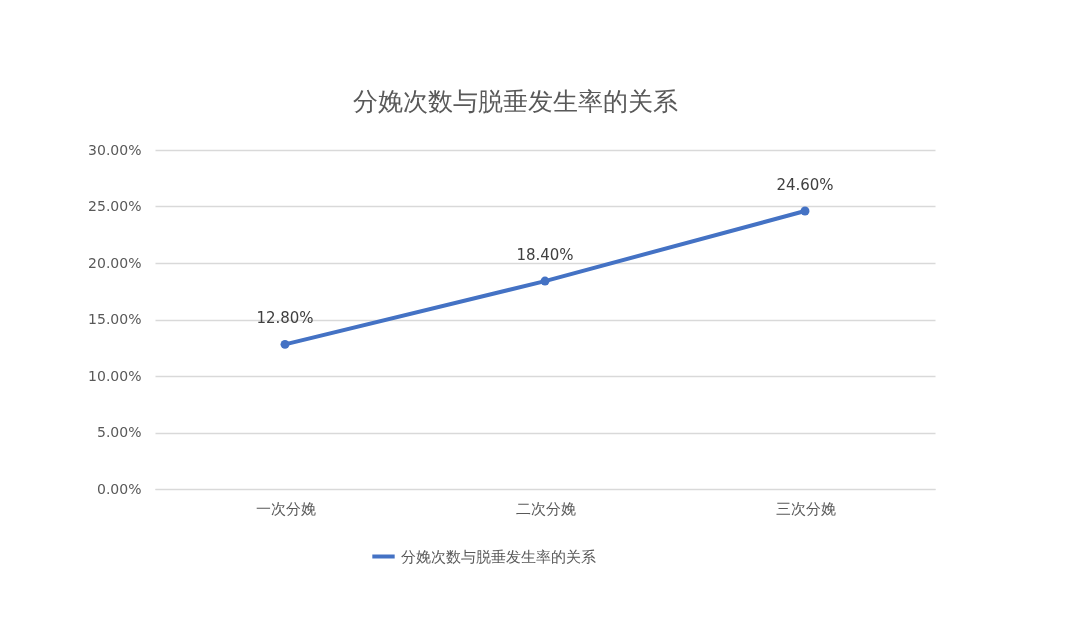 This screenshot has height=621, width=1080. I want to click on data-label: 18.40%, so click(545, 255).